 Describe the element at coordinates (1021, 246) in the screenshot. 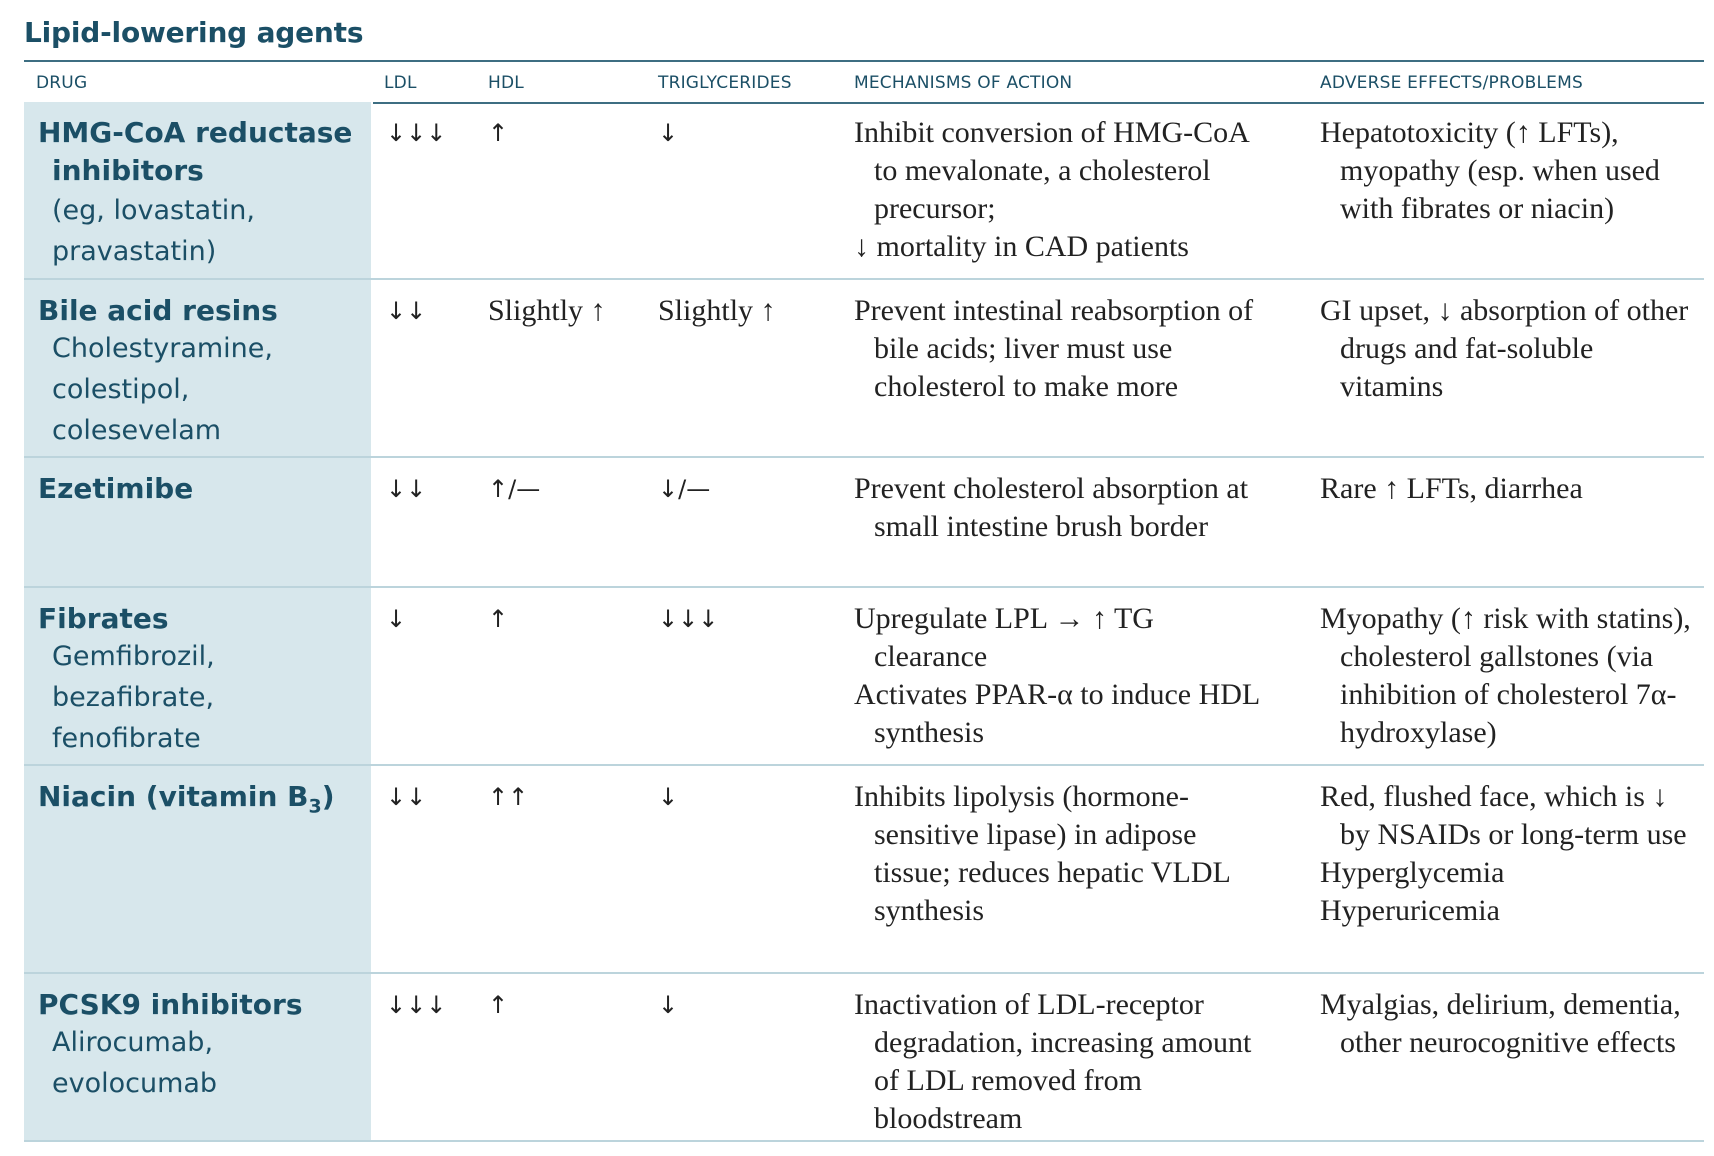

I see `mechanism-line: ↓ mortality in CAD patients` at that location.